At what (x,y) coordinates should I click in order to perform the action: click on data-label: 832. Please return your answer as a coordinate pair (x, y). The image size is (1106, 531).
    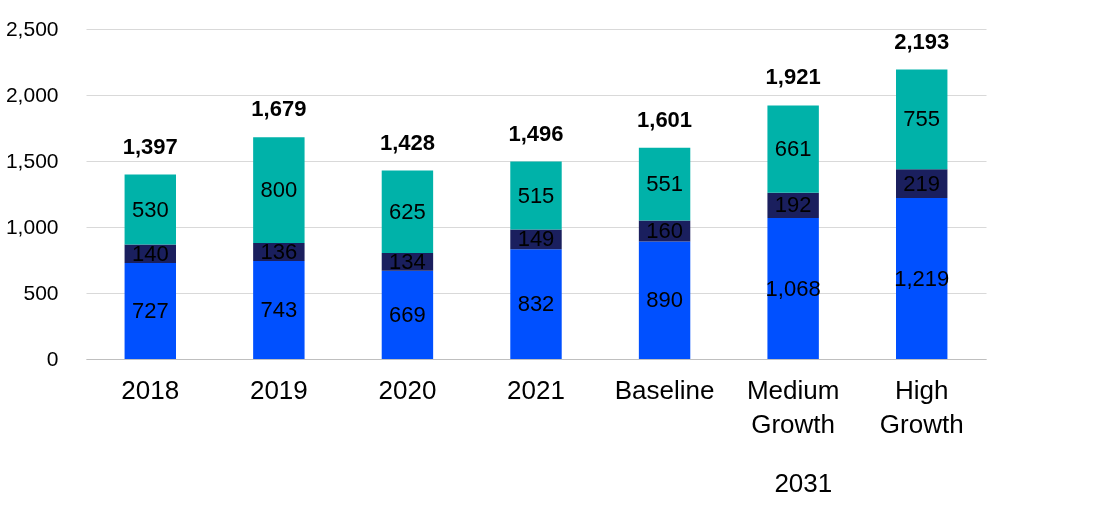
    Looking at the image, I should click on (536, 304).